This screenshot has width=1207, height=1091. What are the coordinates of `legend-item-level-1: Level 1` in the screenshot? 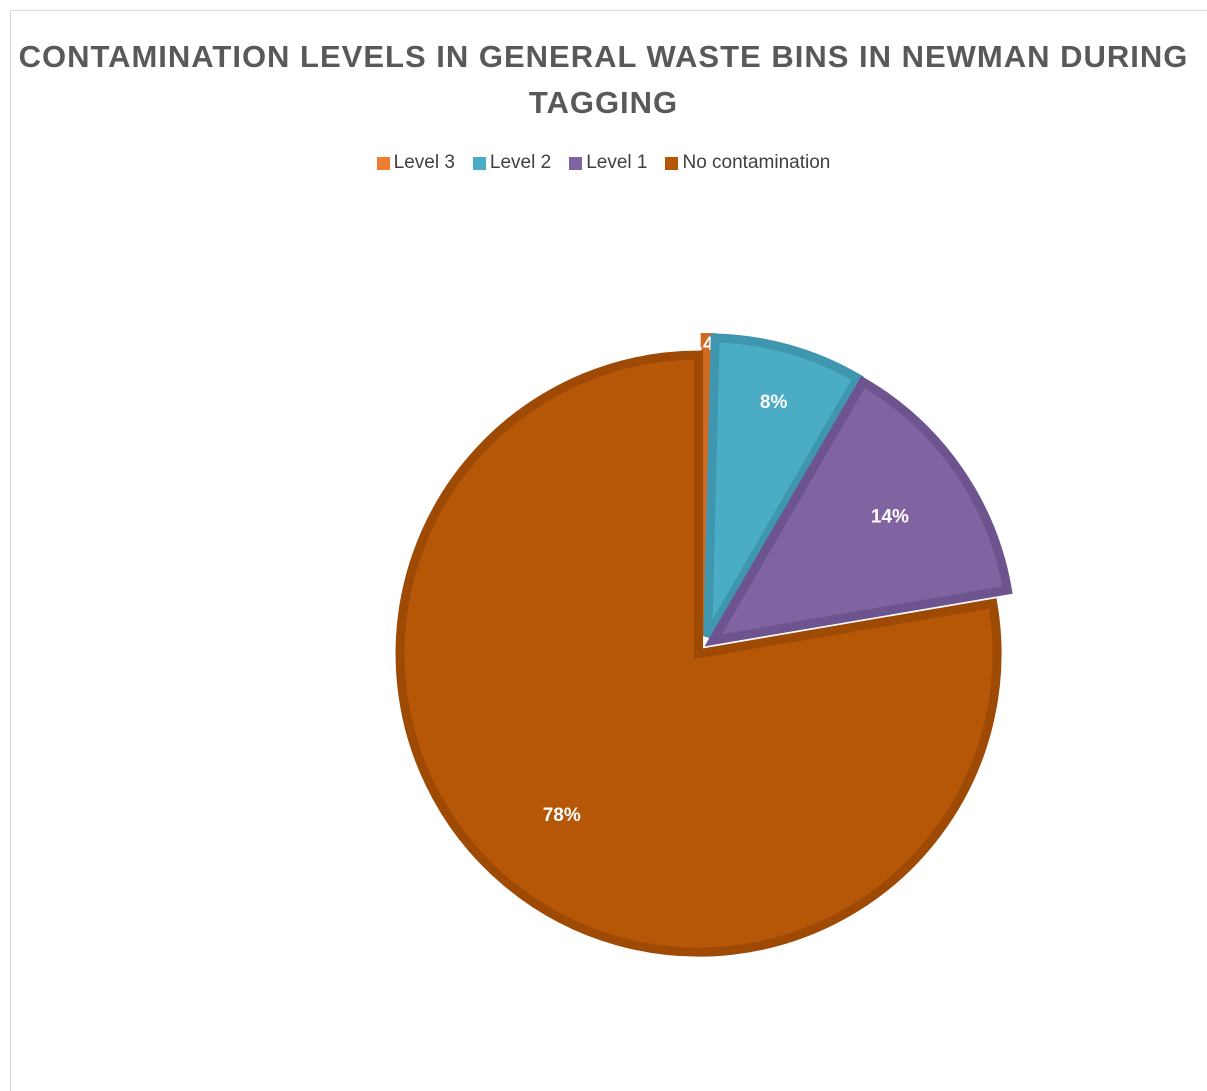 It's located at (608, 163).